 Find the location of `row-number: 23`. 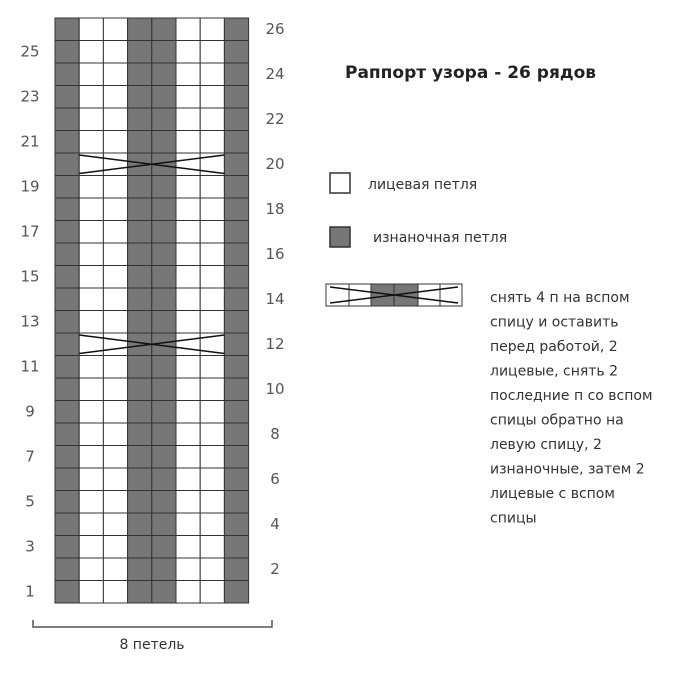

row-number: 23 is located at coordinates (29, 96).